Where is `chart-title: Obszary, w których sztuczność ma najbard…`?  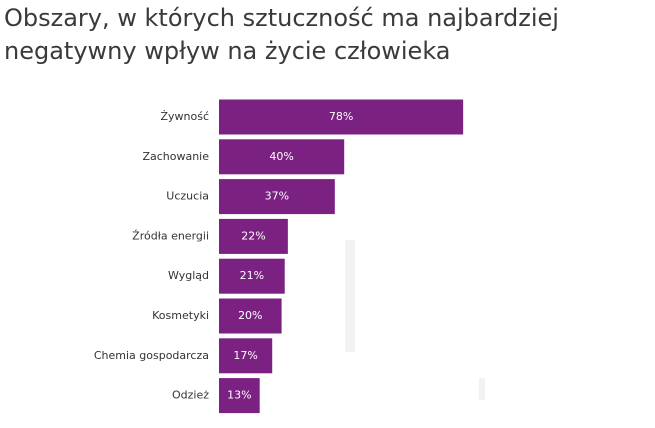 chart-title: Obszary, w których sztuczność ma najbard… is located at coordinates (281, 34).